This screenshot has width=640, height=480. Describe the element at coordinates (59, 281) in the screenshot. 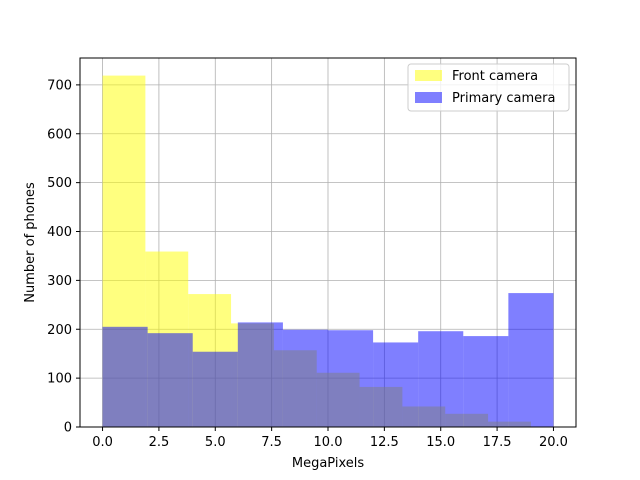

I see `y-tick-label: 300` at that location.